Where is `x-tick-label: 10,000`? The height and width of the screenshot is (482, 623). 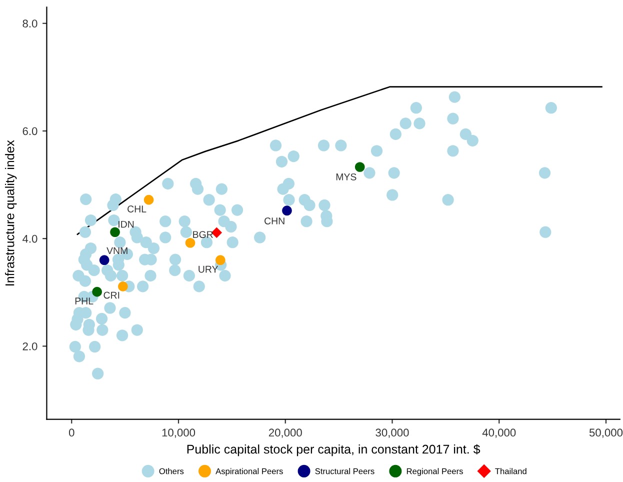
x-tick-label: 10,000 is located at coordinates (179, 433).